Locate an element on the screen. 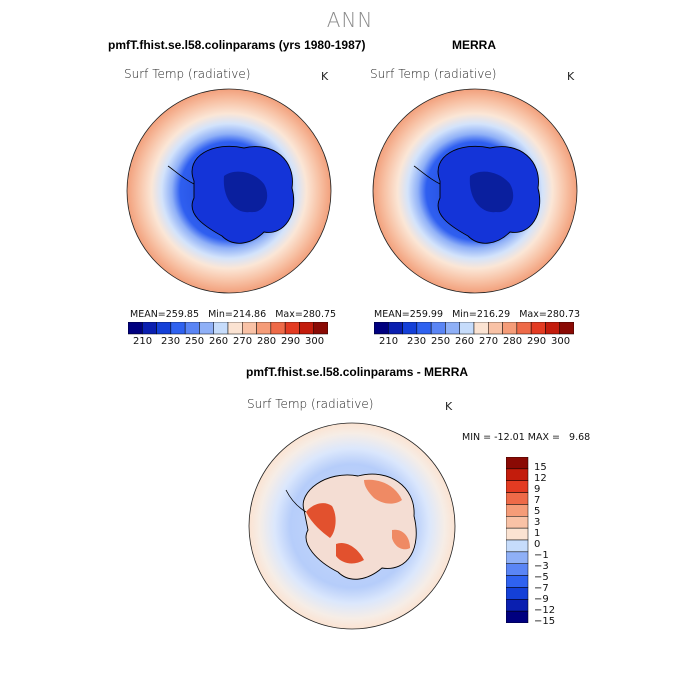 Image resolution: width=700 pixels, height=700 pixels. panel-1-map is located at coordinates (229, 191).